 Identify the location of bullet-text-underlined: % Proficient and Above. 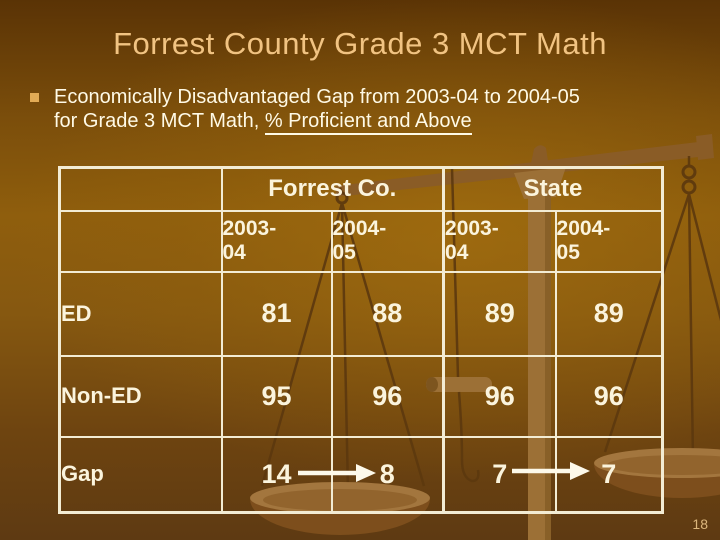
(368, 122).